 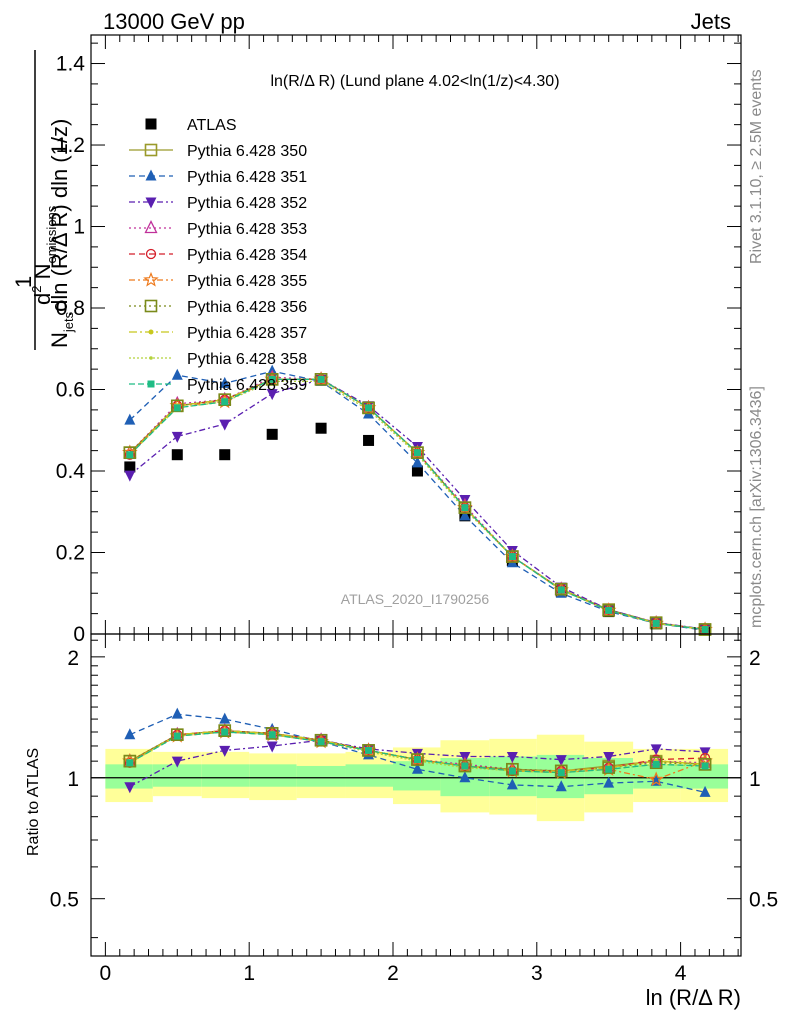 What do you see at coordinates (247, 177) in the screenshot?
I see `legend-label-351: Pythia 6.428 351` at bounding box center [247, 177].